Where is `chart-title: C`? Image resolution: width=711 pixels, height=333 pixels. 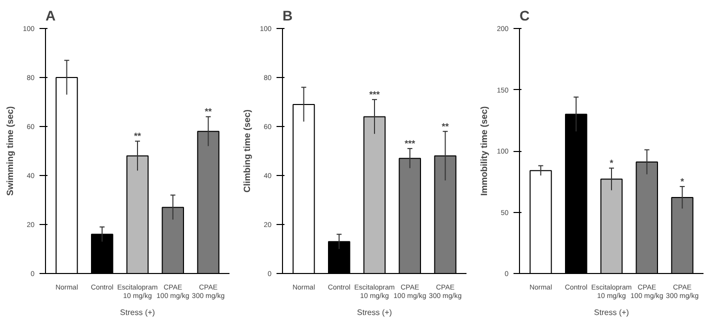
chart-title: C is located at coordinates (525, 16).